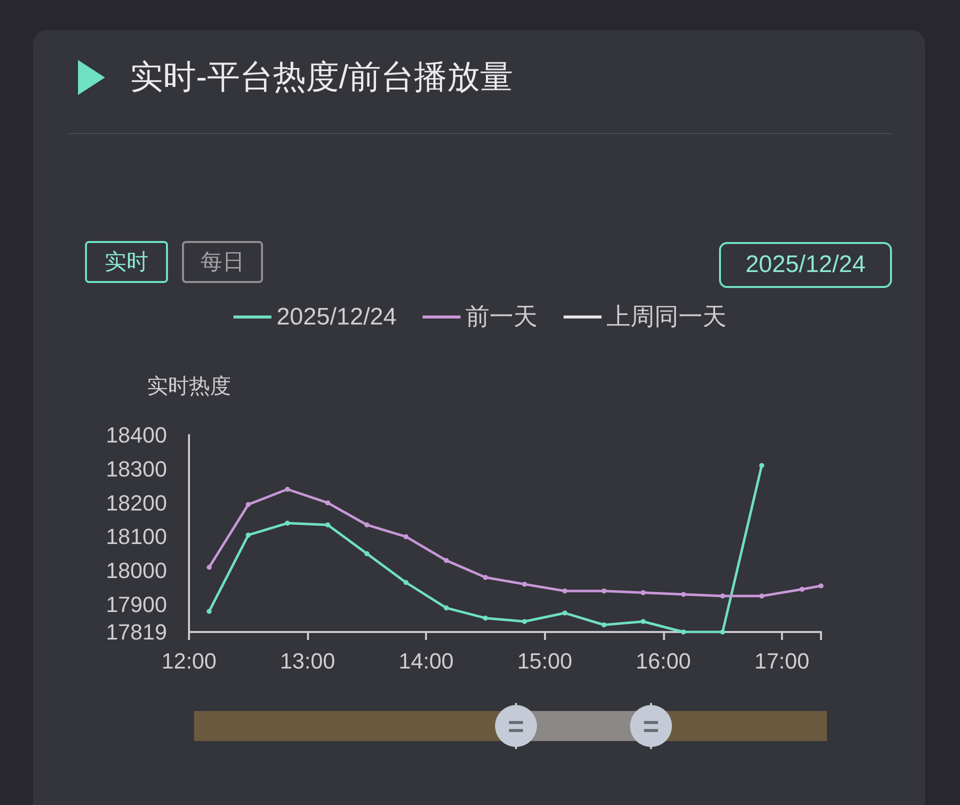 The image size is (960, 805). I want to click on y-tick-label: 18300, so click(136, 469).